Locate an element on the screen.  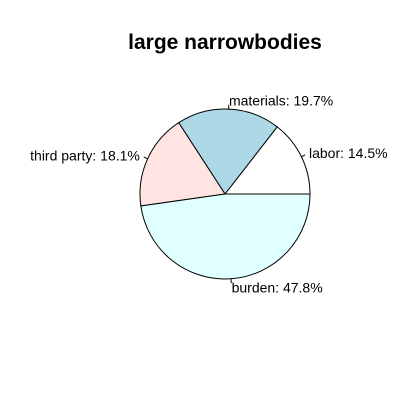
pie-label-3: burden: 47.8% is located at coordinates (277, 287).